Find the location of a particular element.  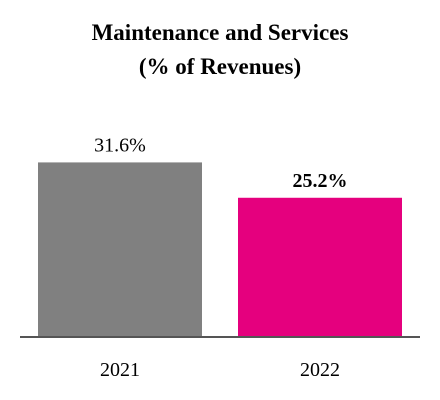

chart-title: Maintenance and Services is located at coordinates (220, 32).